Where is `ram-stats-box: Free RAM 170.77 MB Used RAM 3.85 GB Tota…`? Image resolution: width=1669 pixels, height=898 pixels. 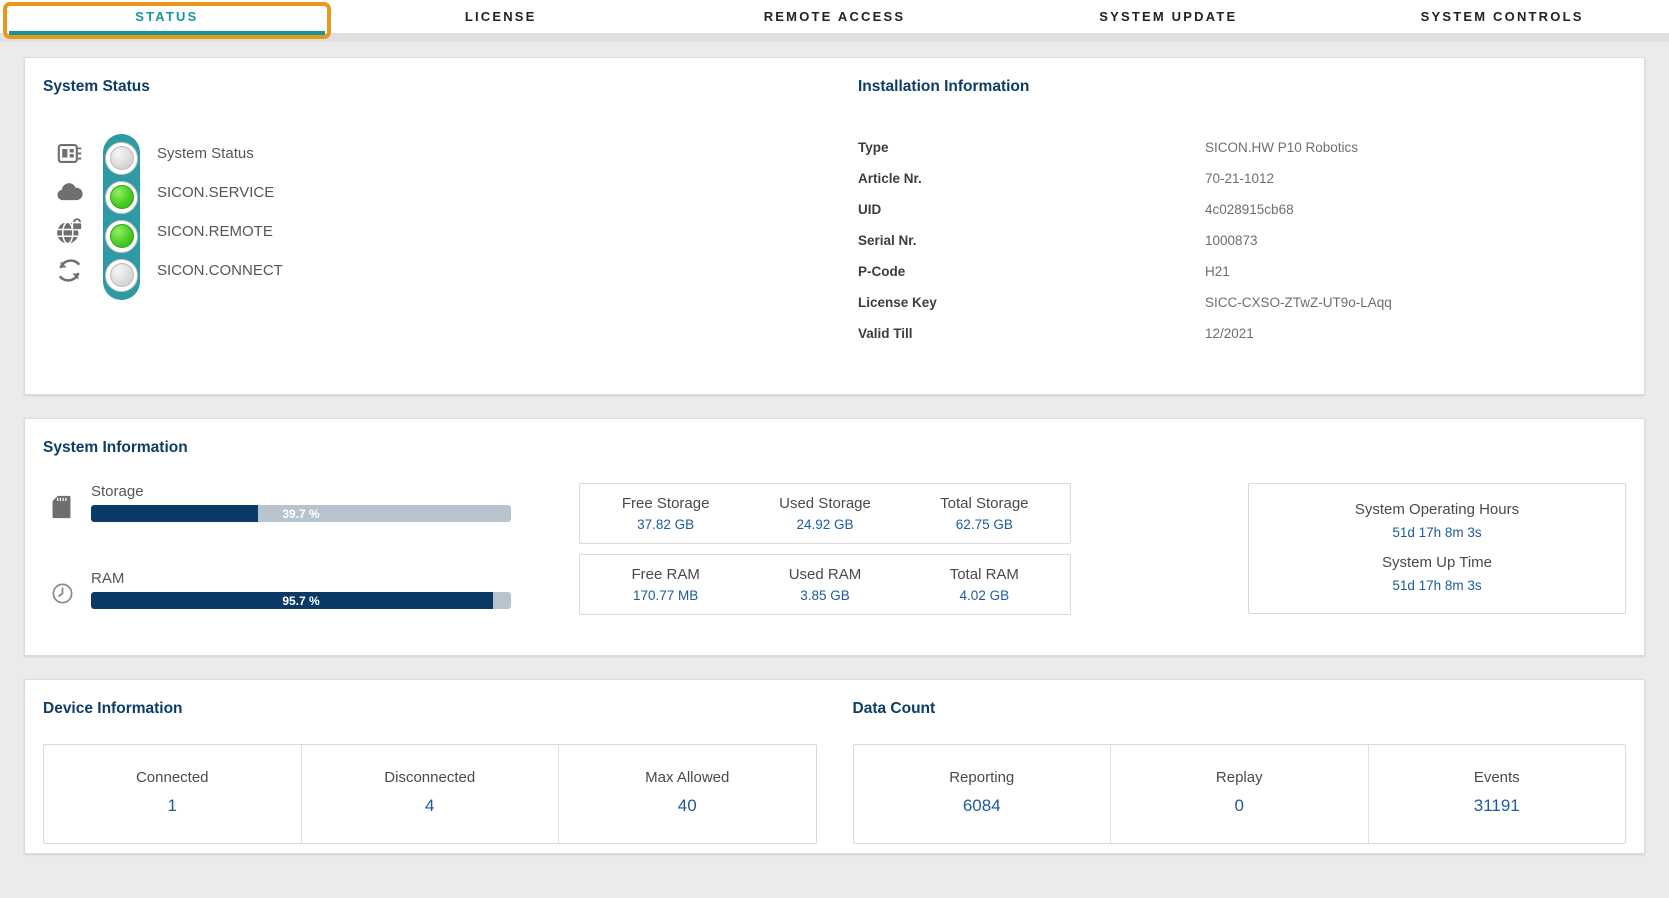
ram-stats-box: Free RAM 170.77 MB Used RAM 3.85 GB Tota… is located at coordinates (825, 584).